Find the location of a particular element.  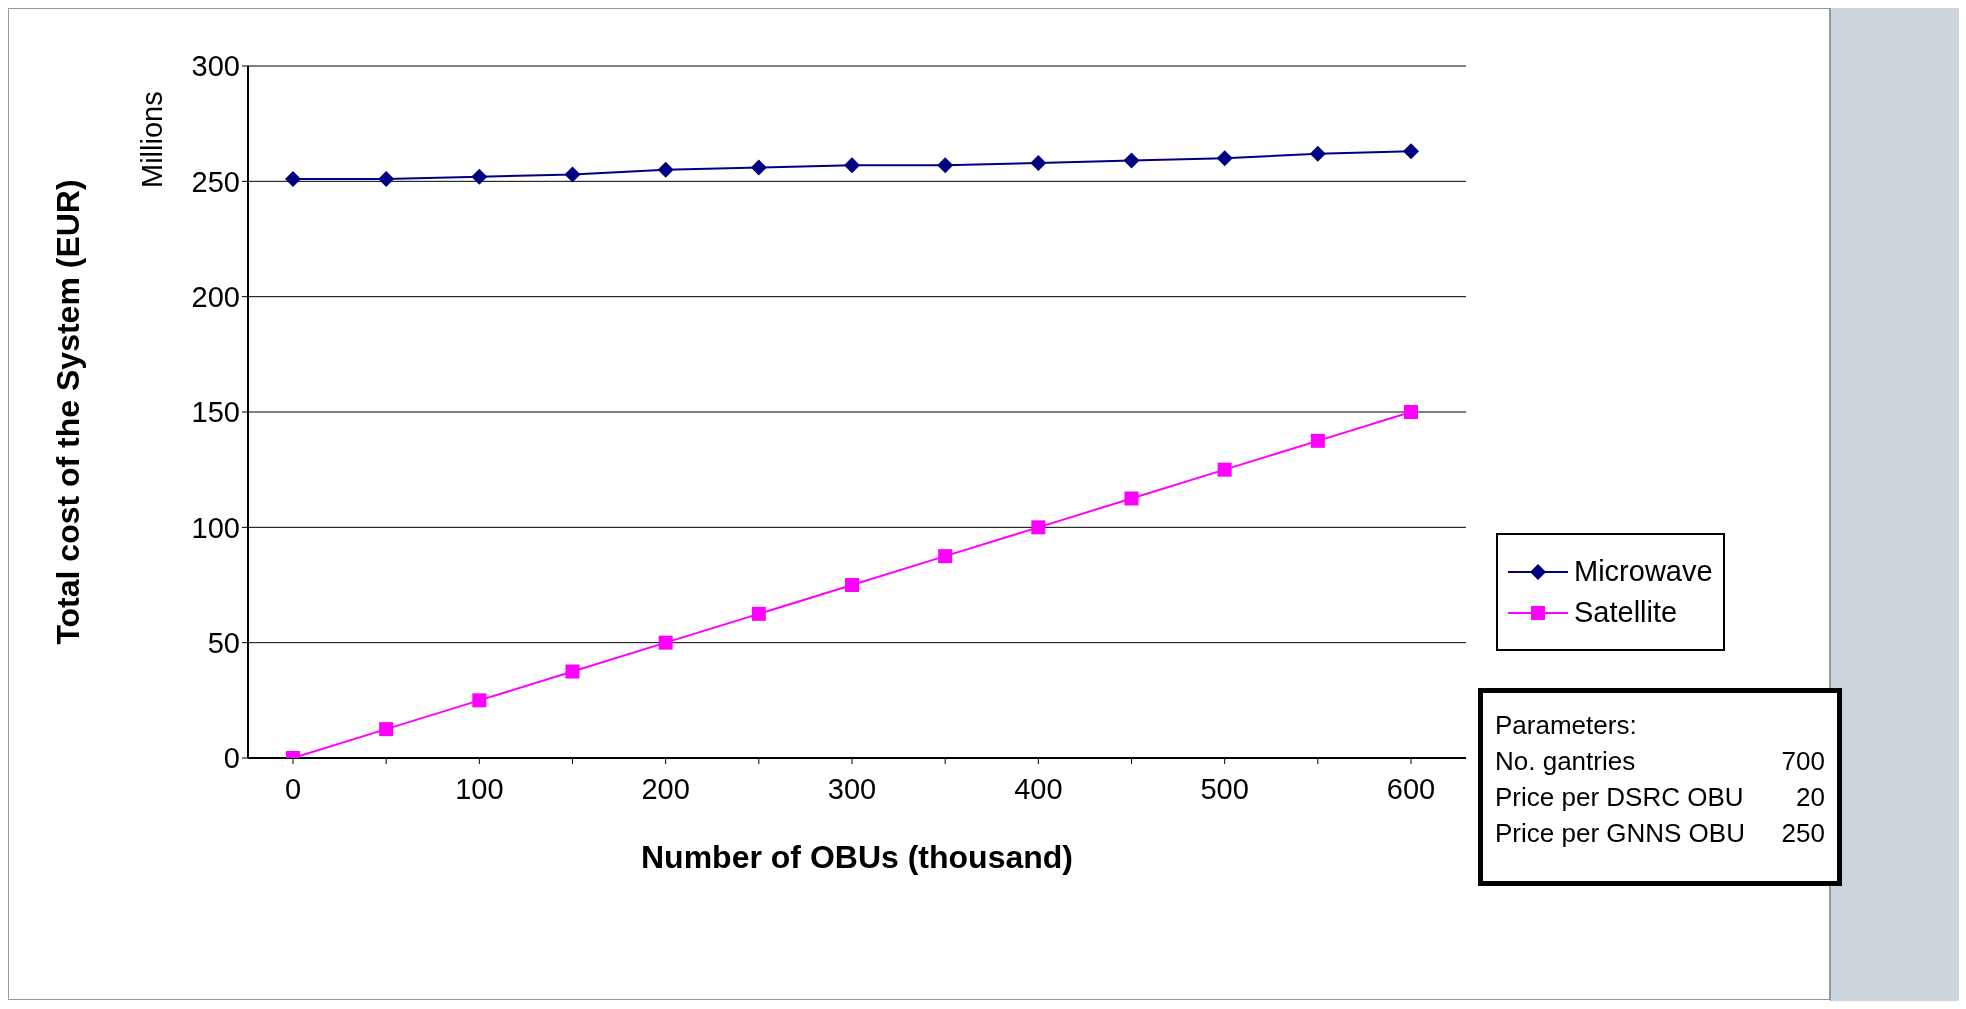

x-tick-label: 0 is located at coordinates (293, 788).